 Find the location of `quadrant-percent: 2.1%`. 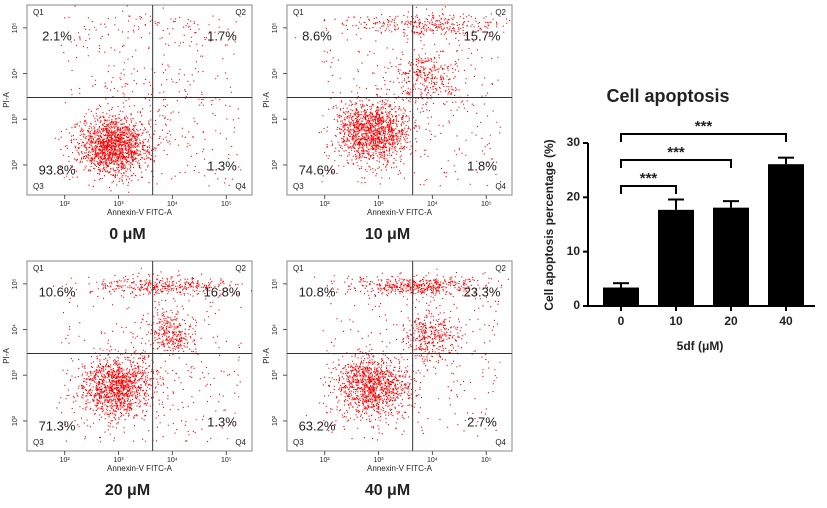

quadrant-percent: 2.1% is located at coordinates (57, 35).